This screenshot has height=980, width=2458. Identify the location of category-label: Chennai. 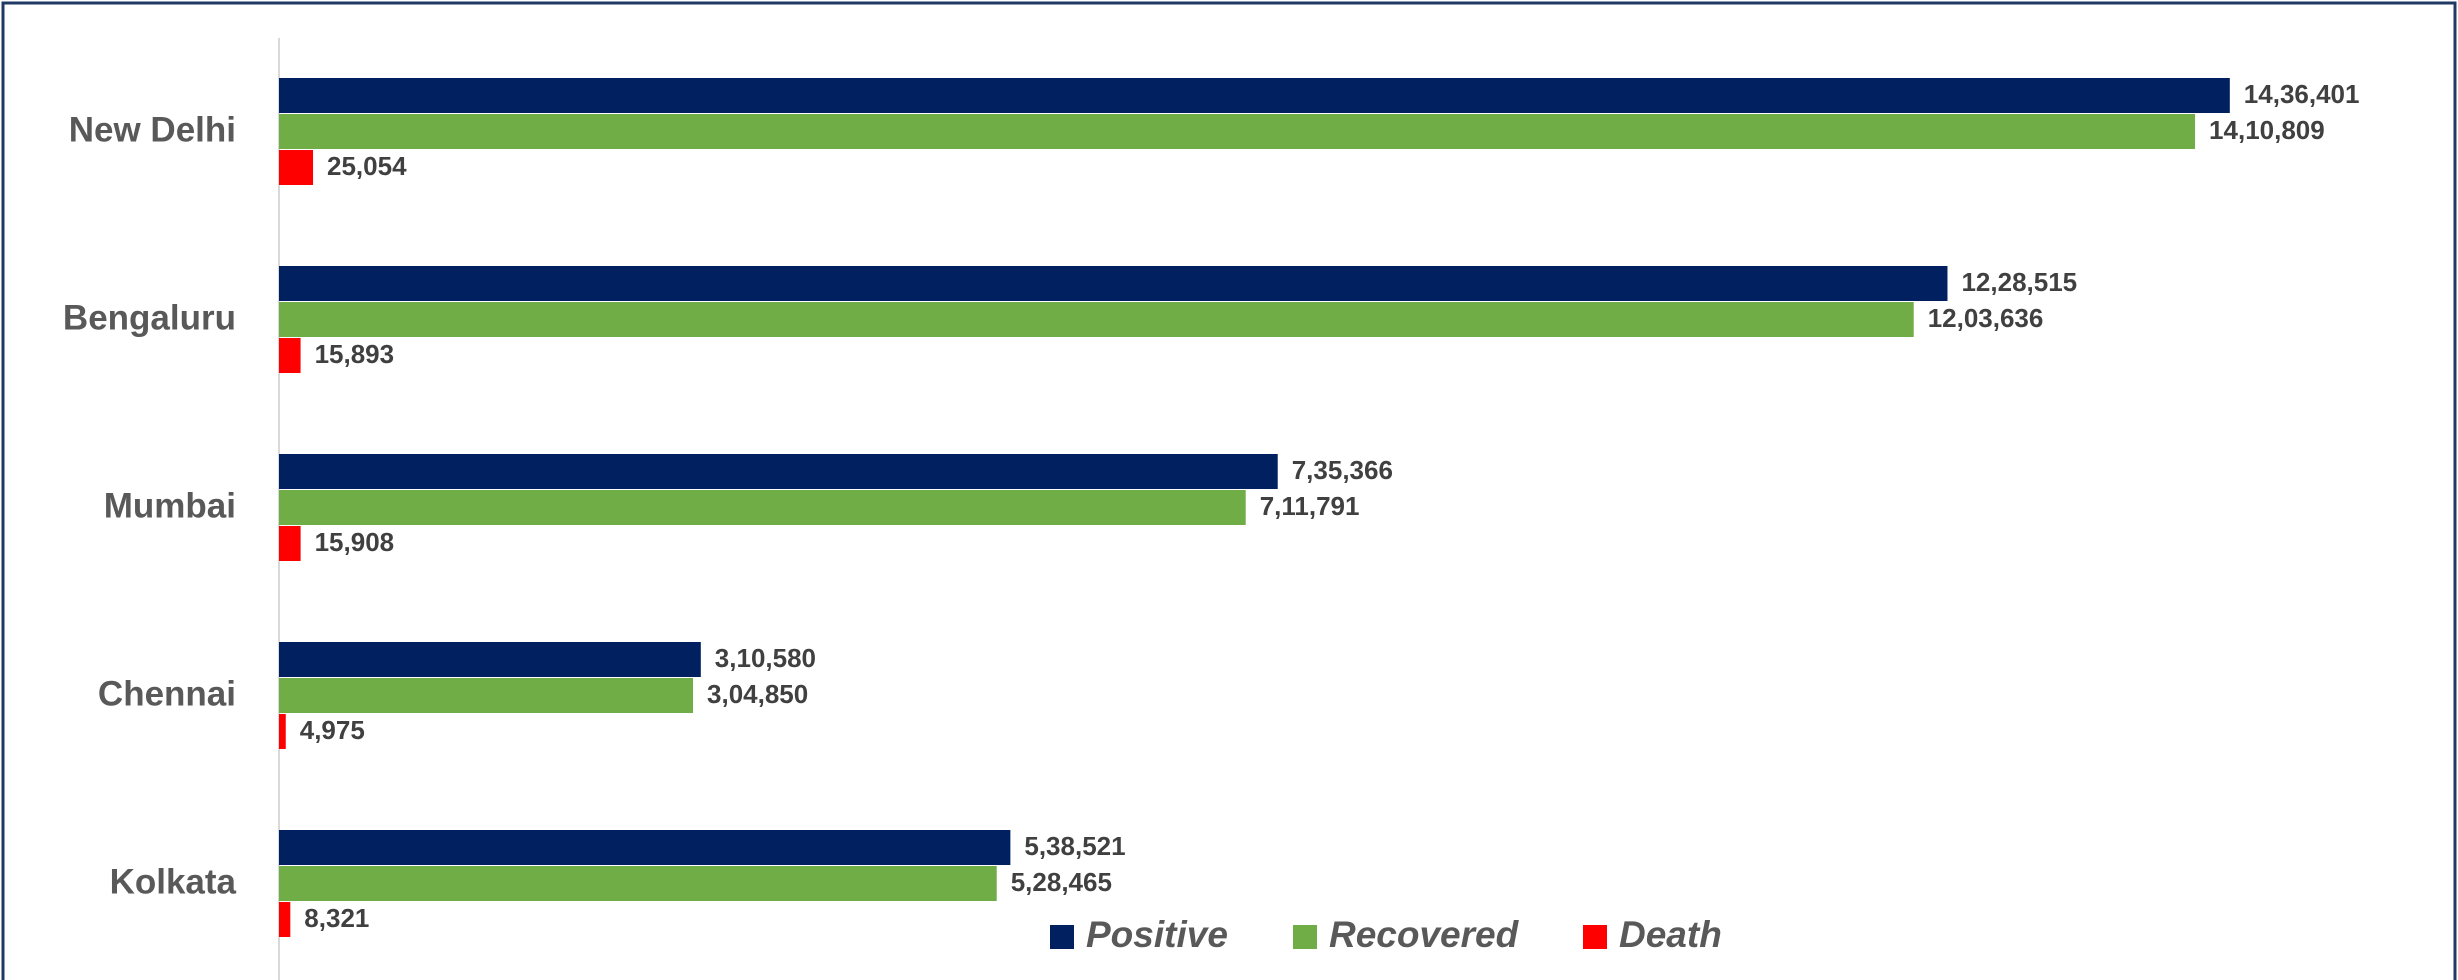
(167, 693).